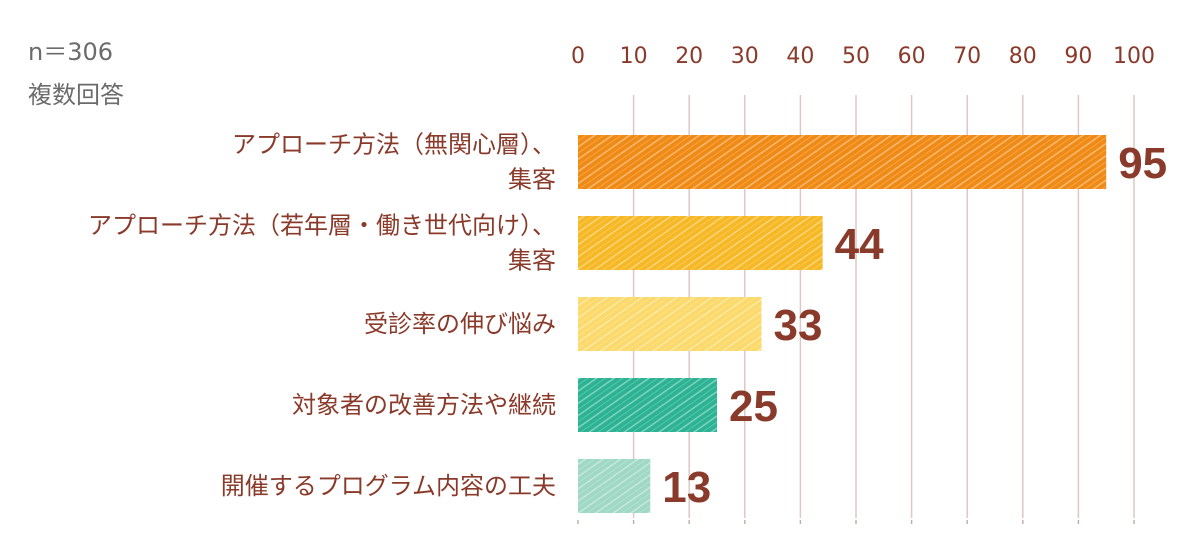 Image resolution: width=1200 pixels, height=560 pixels. What do you see at coordinates (1078, 56) in the screenshot?
I see `x-tick-label: 90` at bounding box center [1078, 56].